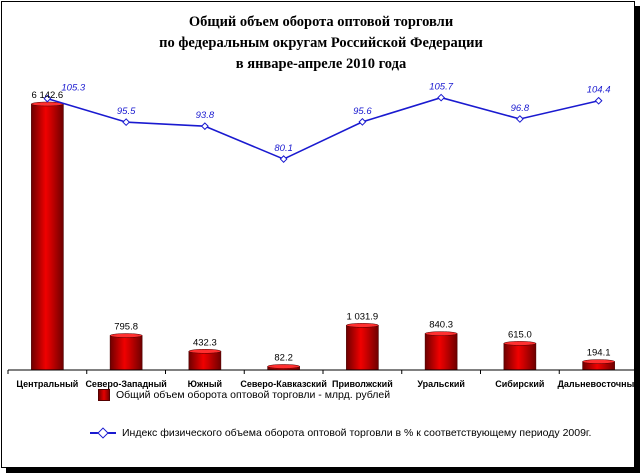  Describe the element at coordinates (126, 111) in the screenshot. I see `index-value-label: 95.5` at that location.